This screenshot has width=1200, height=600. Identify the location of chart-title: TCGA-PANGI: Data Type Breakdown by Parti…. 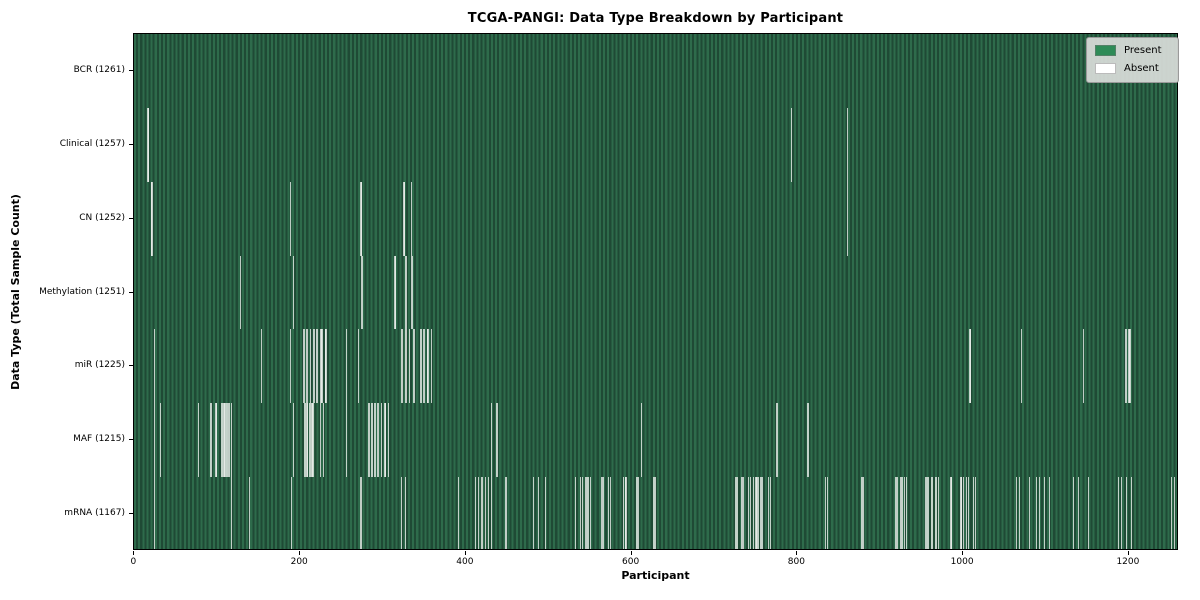
(655, 18).